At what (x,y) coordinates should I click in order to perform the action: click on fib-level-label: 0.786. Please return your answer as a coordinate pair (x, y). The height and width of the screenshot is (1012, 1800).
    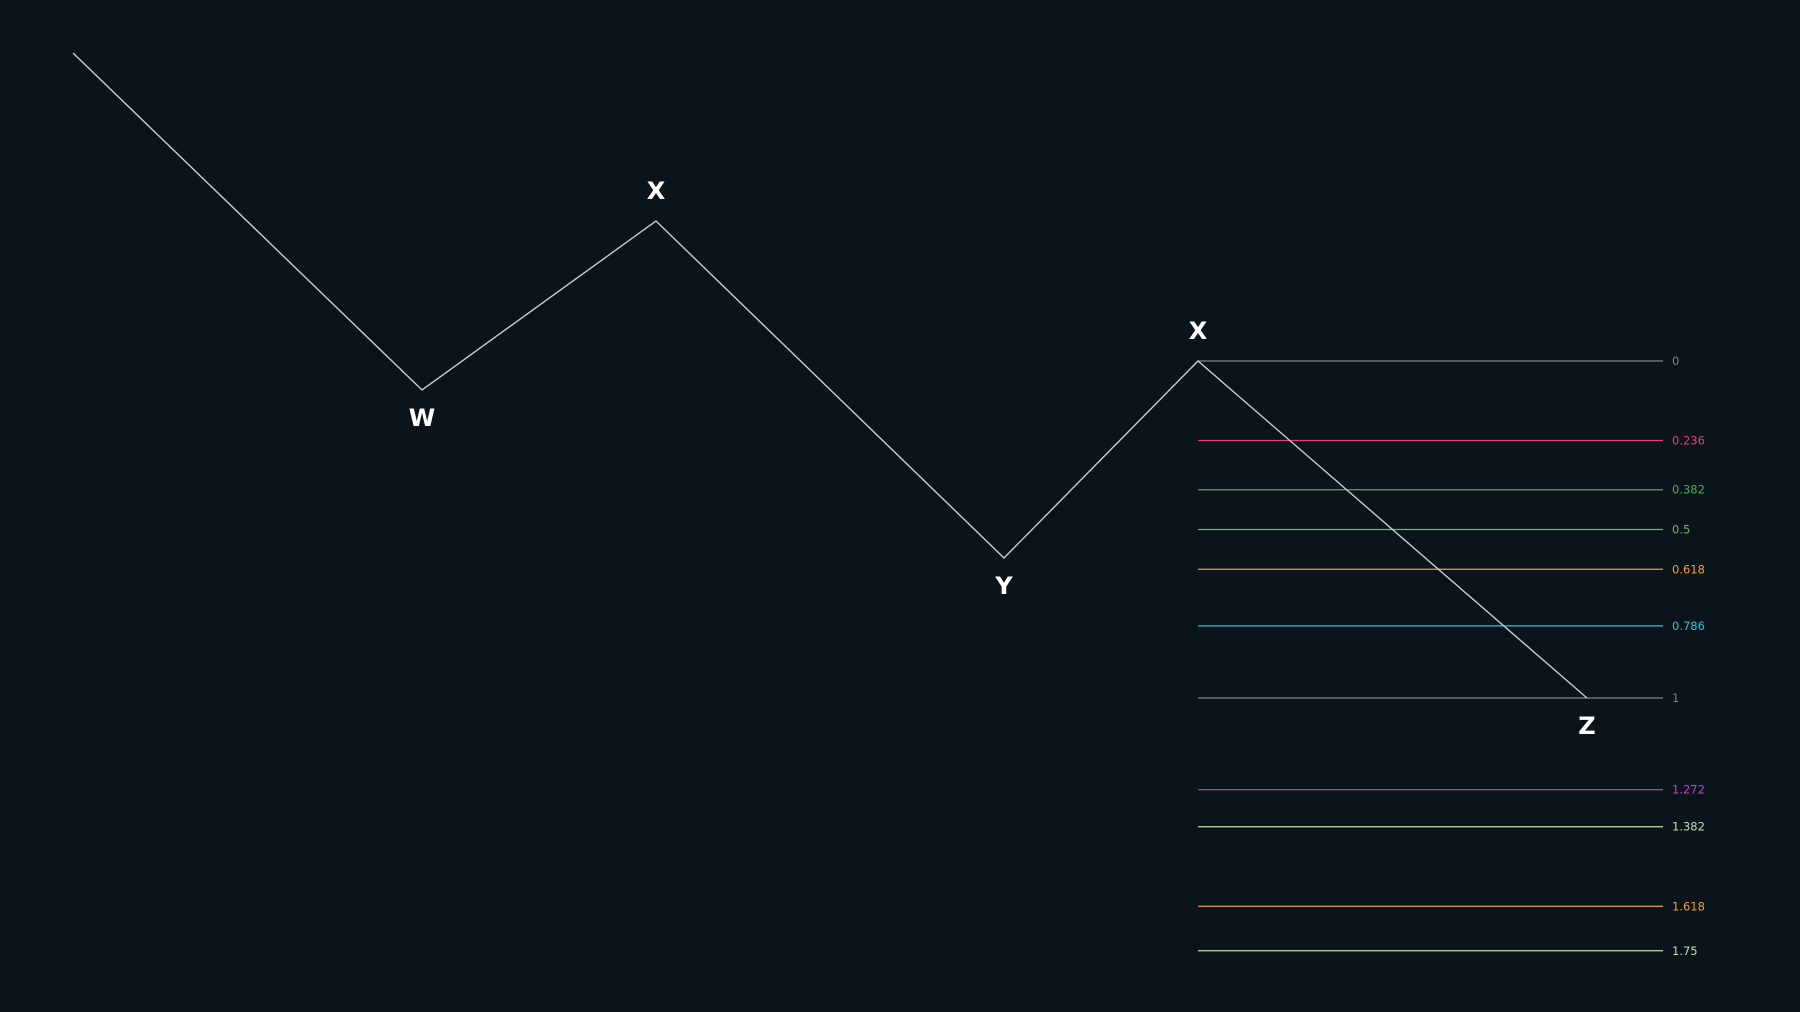
    Looking at the image, I should click on (1688, 626).